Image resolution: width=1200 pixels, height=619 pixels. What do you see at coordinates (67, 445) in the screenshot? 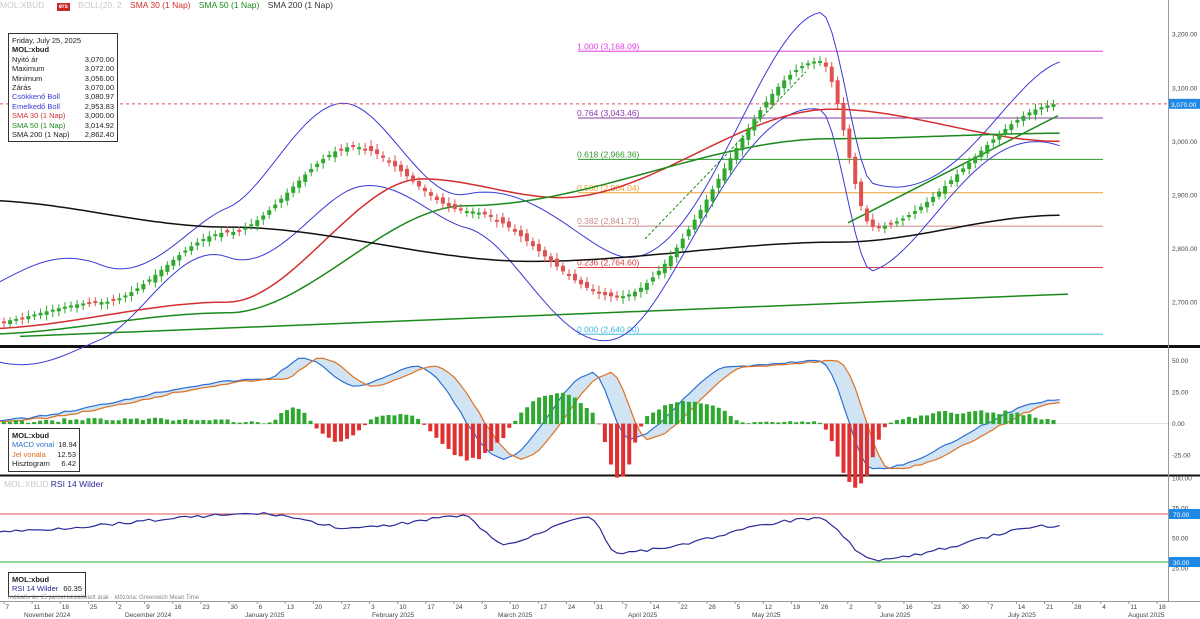
I see `macd-value: 18.94` at bounding box center [67, 445].